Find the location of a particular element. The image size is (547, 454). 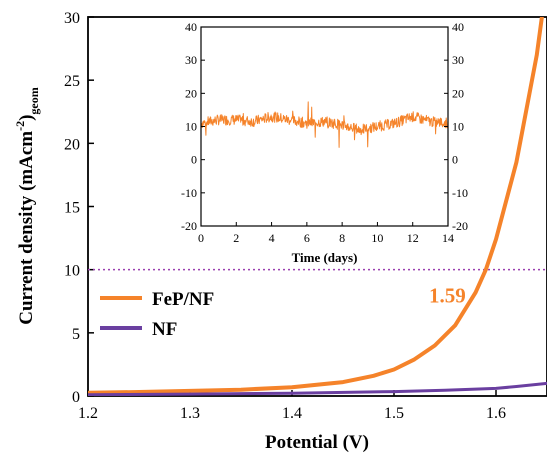

y-axis-title: Current density (mAcm-2)geom is located at coordinates (27, 206).